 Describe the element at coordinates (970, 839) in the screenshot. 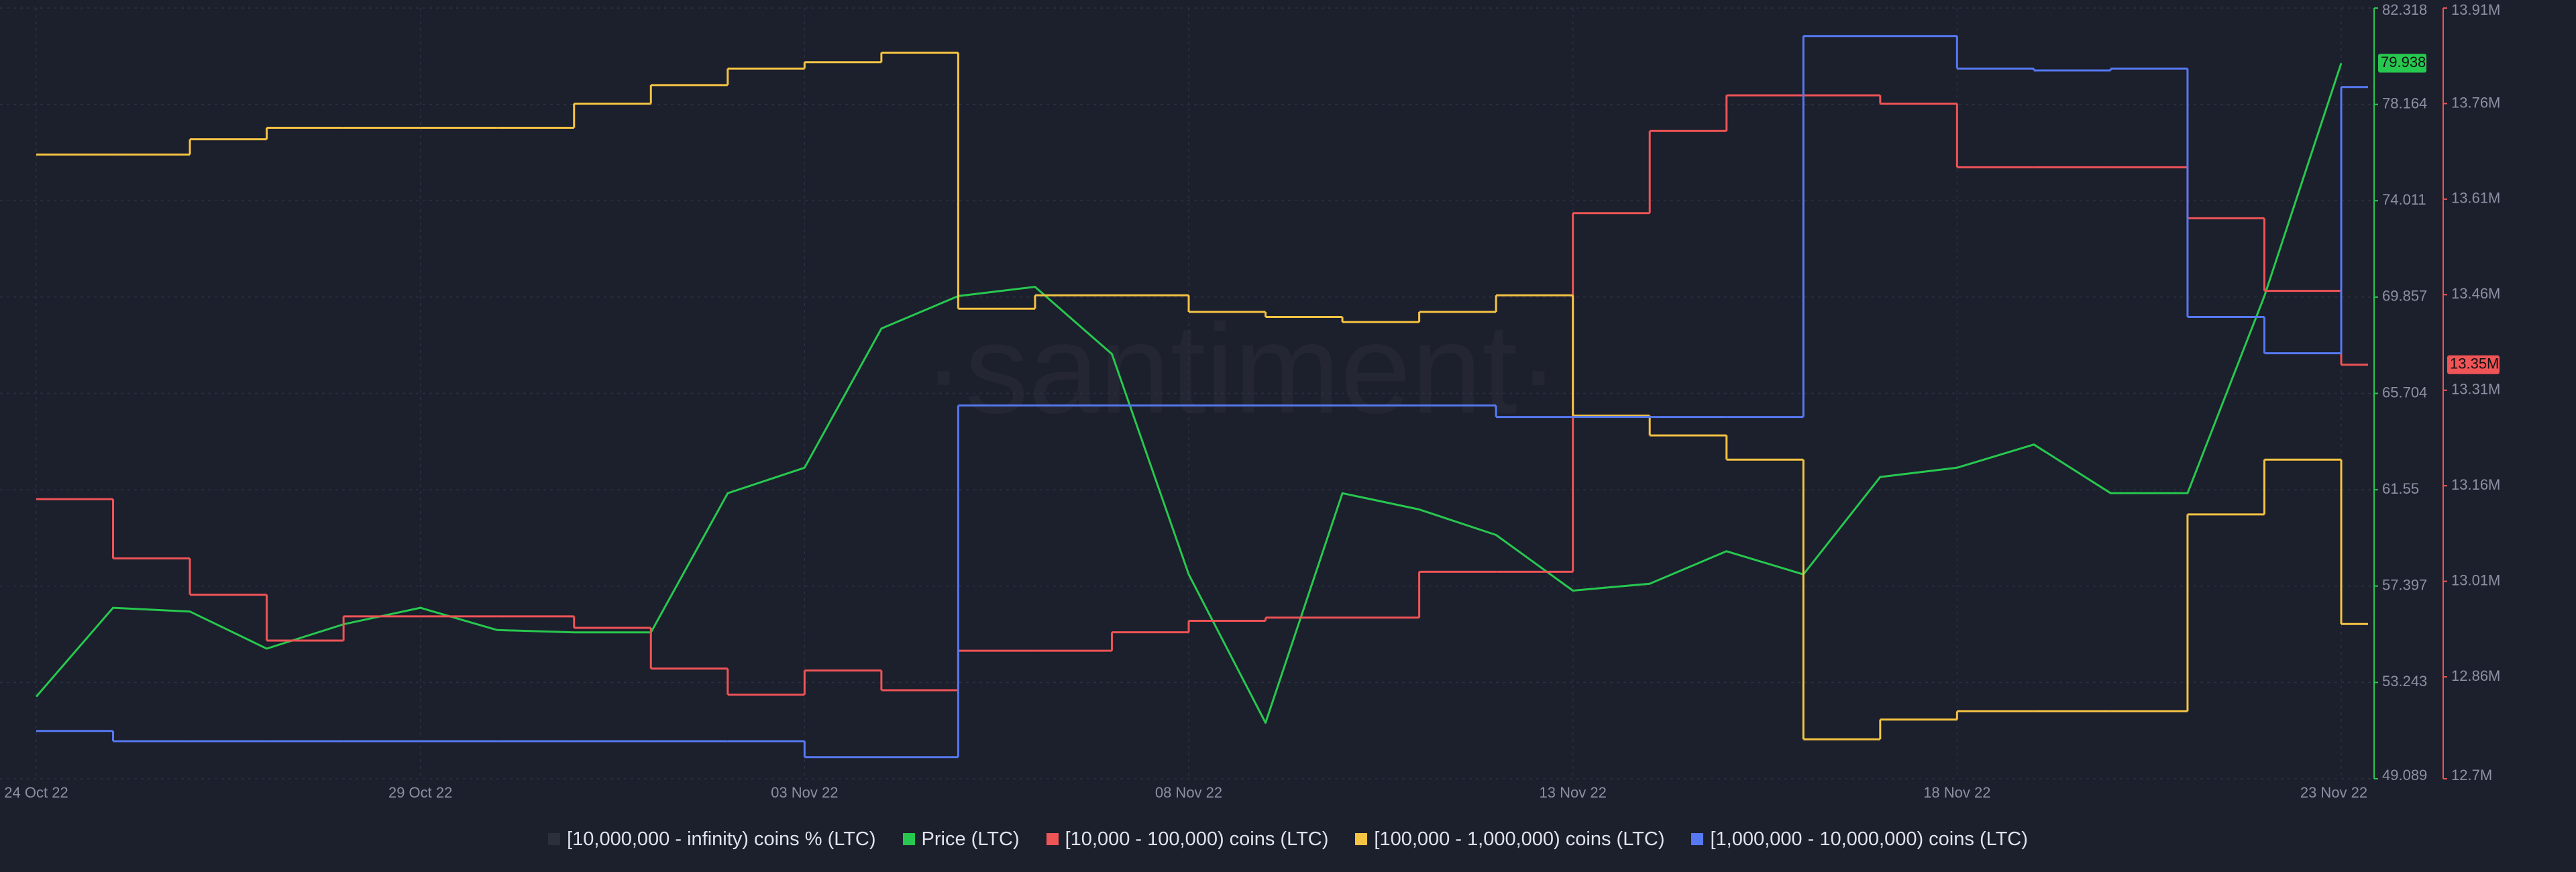

I see `legend-label: Price (LTC)` at that location.